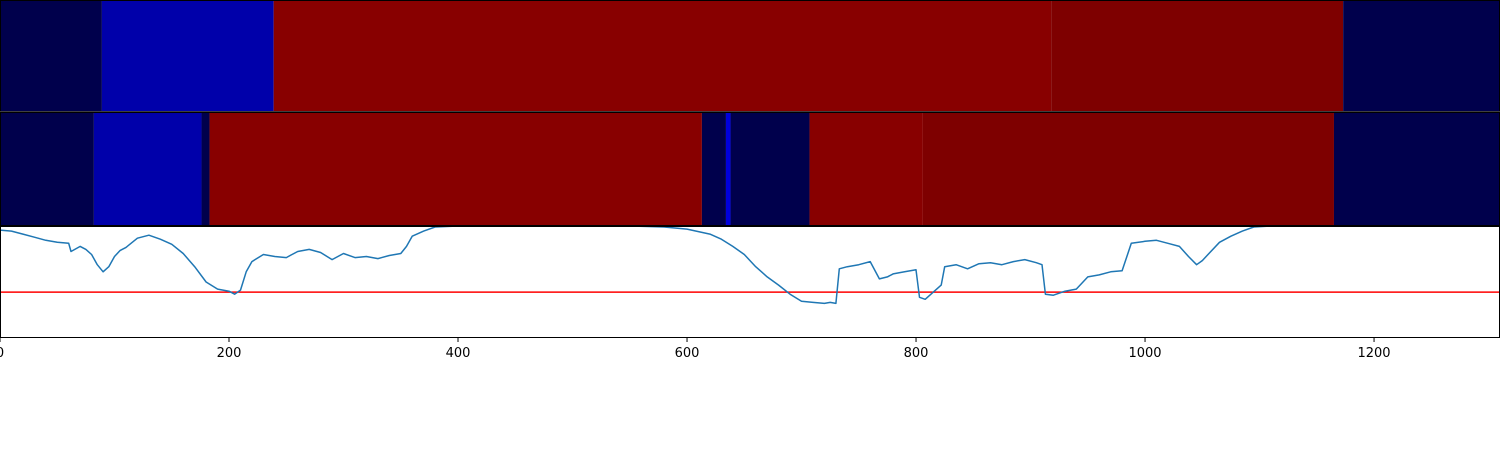 Image resolution: width=1500 pixels, height=450 pixels. What do you see at coordinates (229, 353) in the screenshot?
I see `x-tick-label: 200` at bounding box center [229, 353].